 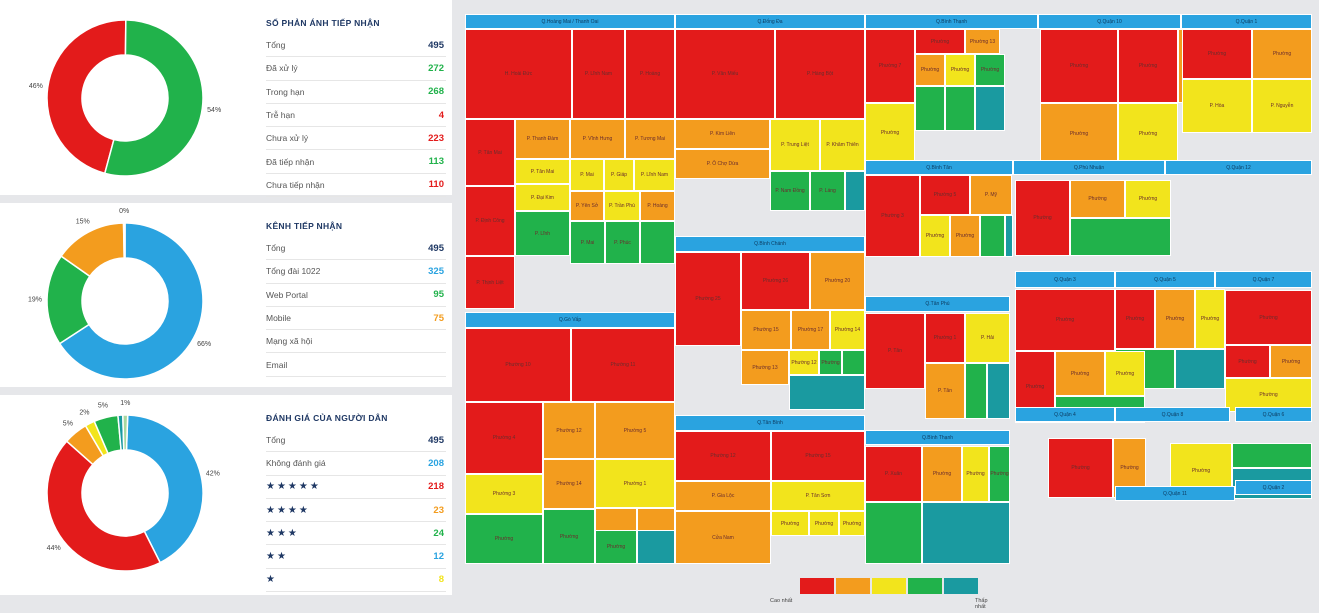 What do you see at coordinates (722, 164) in the screenshot?
I see `treemap-tile: P. Ô Chợ Dừa` at bounding box center [722, 164].